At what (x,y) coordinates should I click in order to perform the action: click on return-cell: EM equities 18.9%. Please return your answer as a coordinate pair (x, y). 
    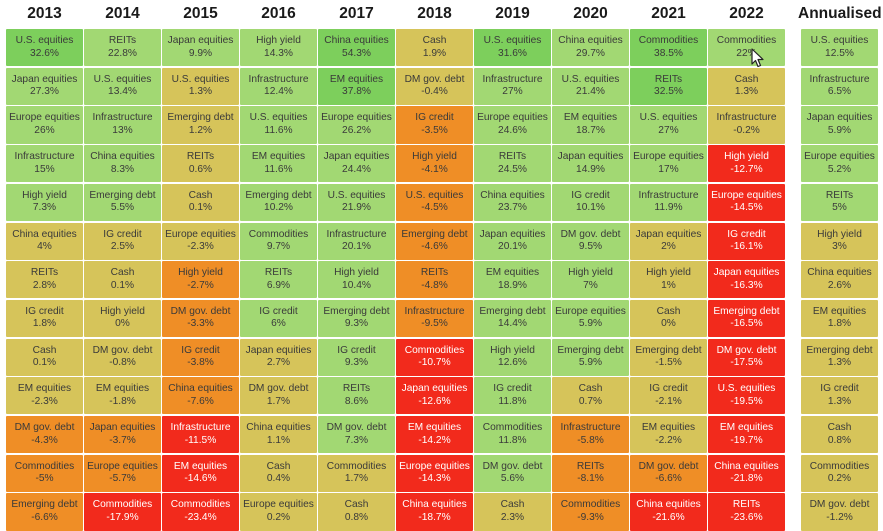
    Looking at the image, I should click on (512, 280).